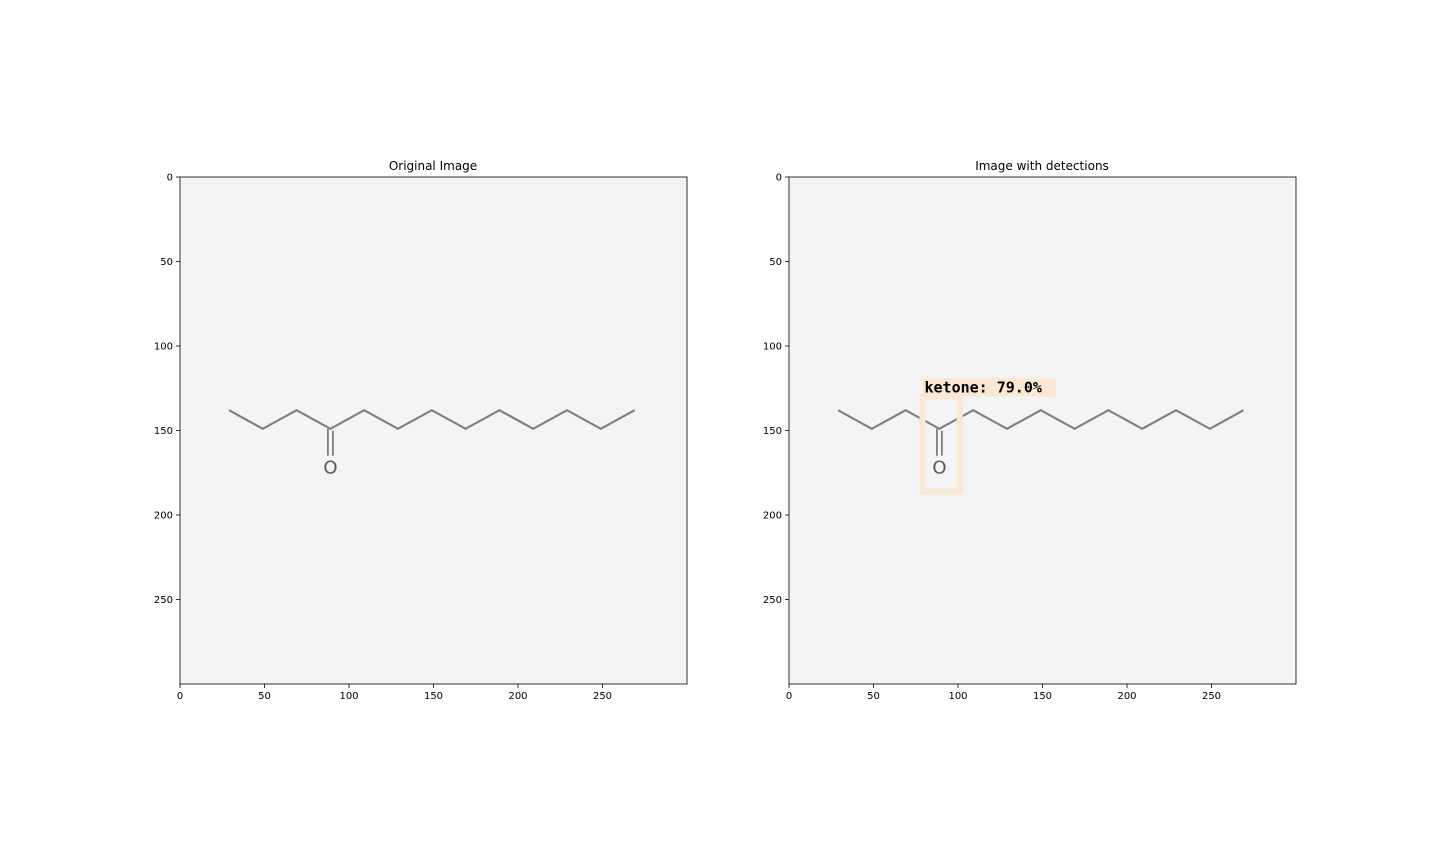 The height and width of the screenshot is (864, 1440). Describe the element at coordinates (941, 444) in the screenshot. I see `detection-box` at that location.